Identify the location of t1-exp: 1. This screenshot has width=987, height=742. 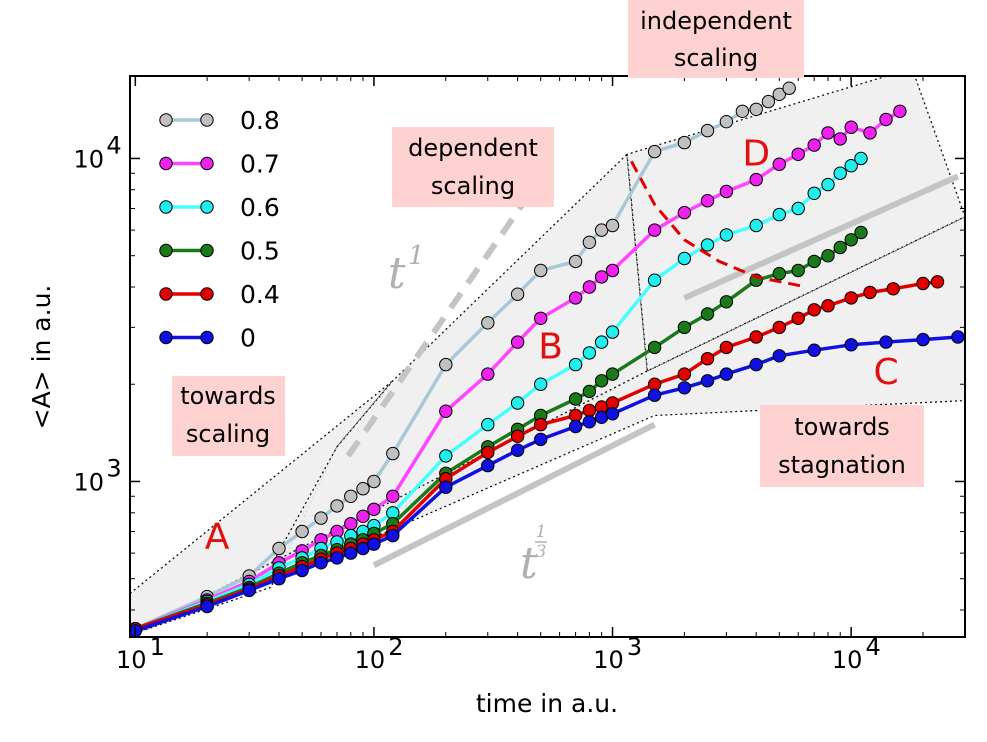
(416, 256).